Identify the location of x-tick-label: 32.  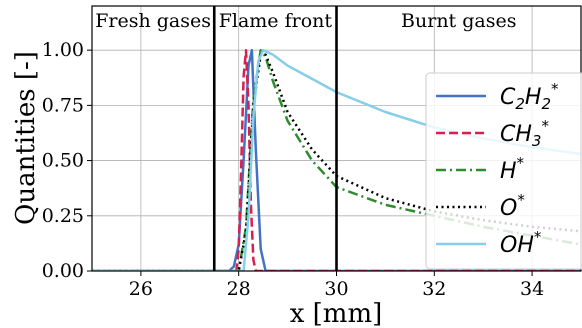
(434, 289).